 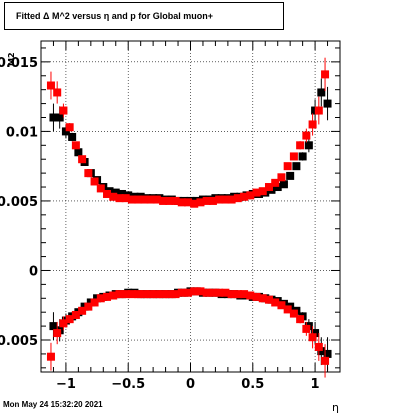 What do you see at coordinates (53, 404) in the screenshot?
I see `timestamp-label: Mon May 24 15:32:20 2021` at bounding box center [53, 404].